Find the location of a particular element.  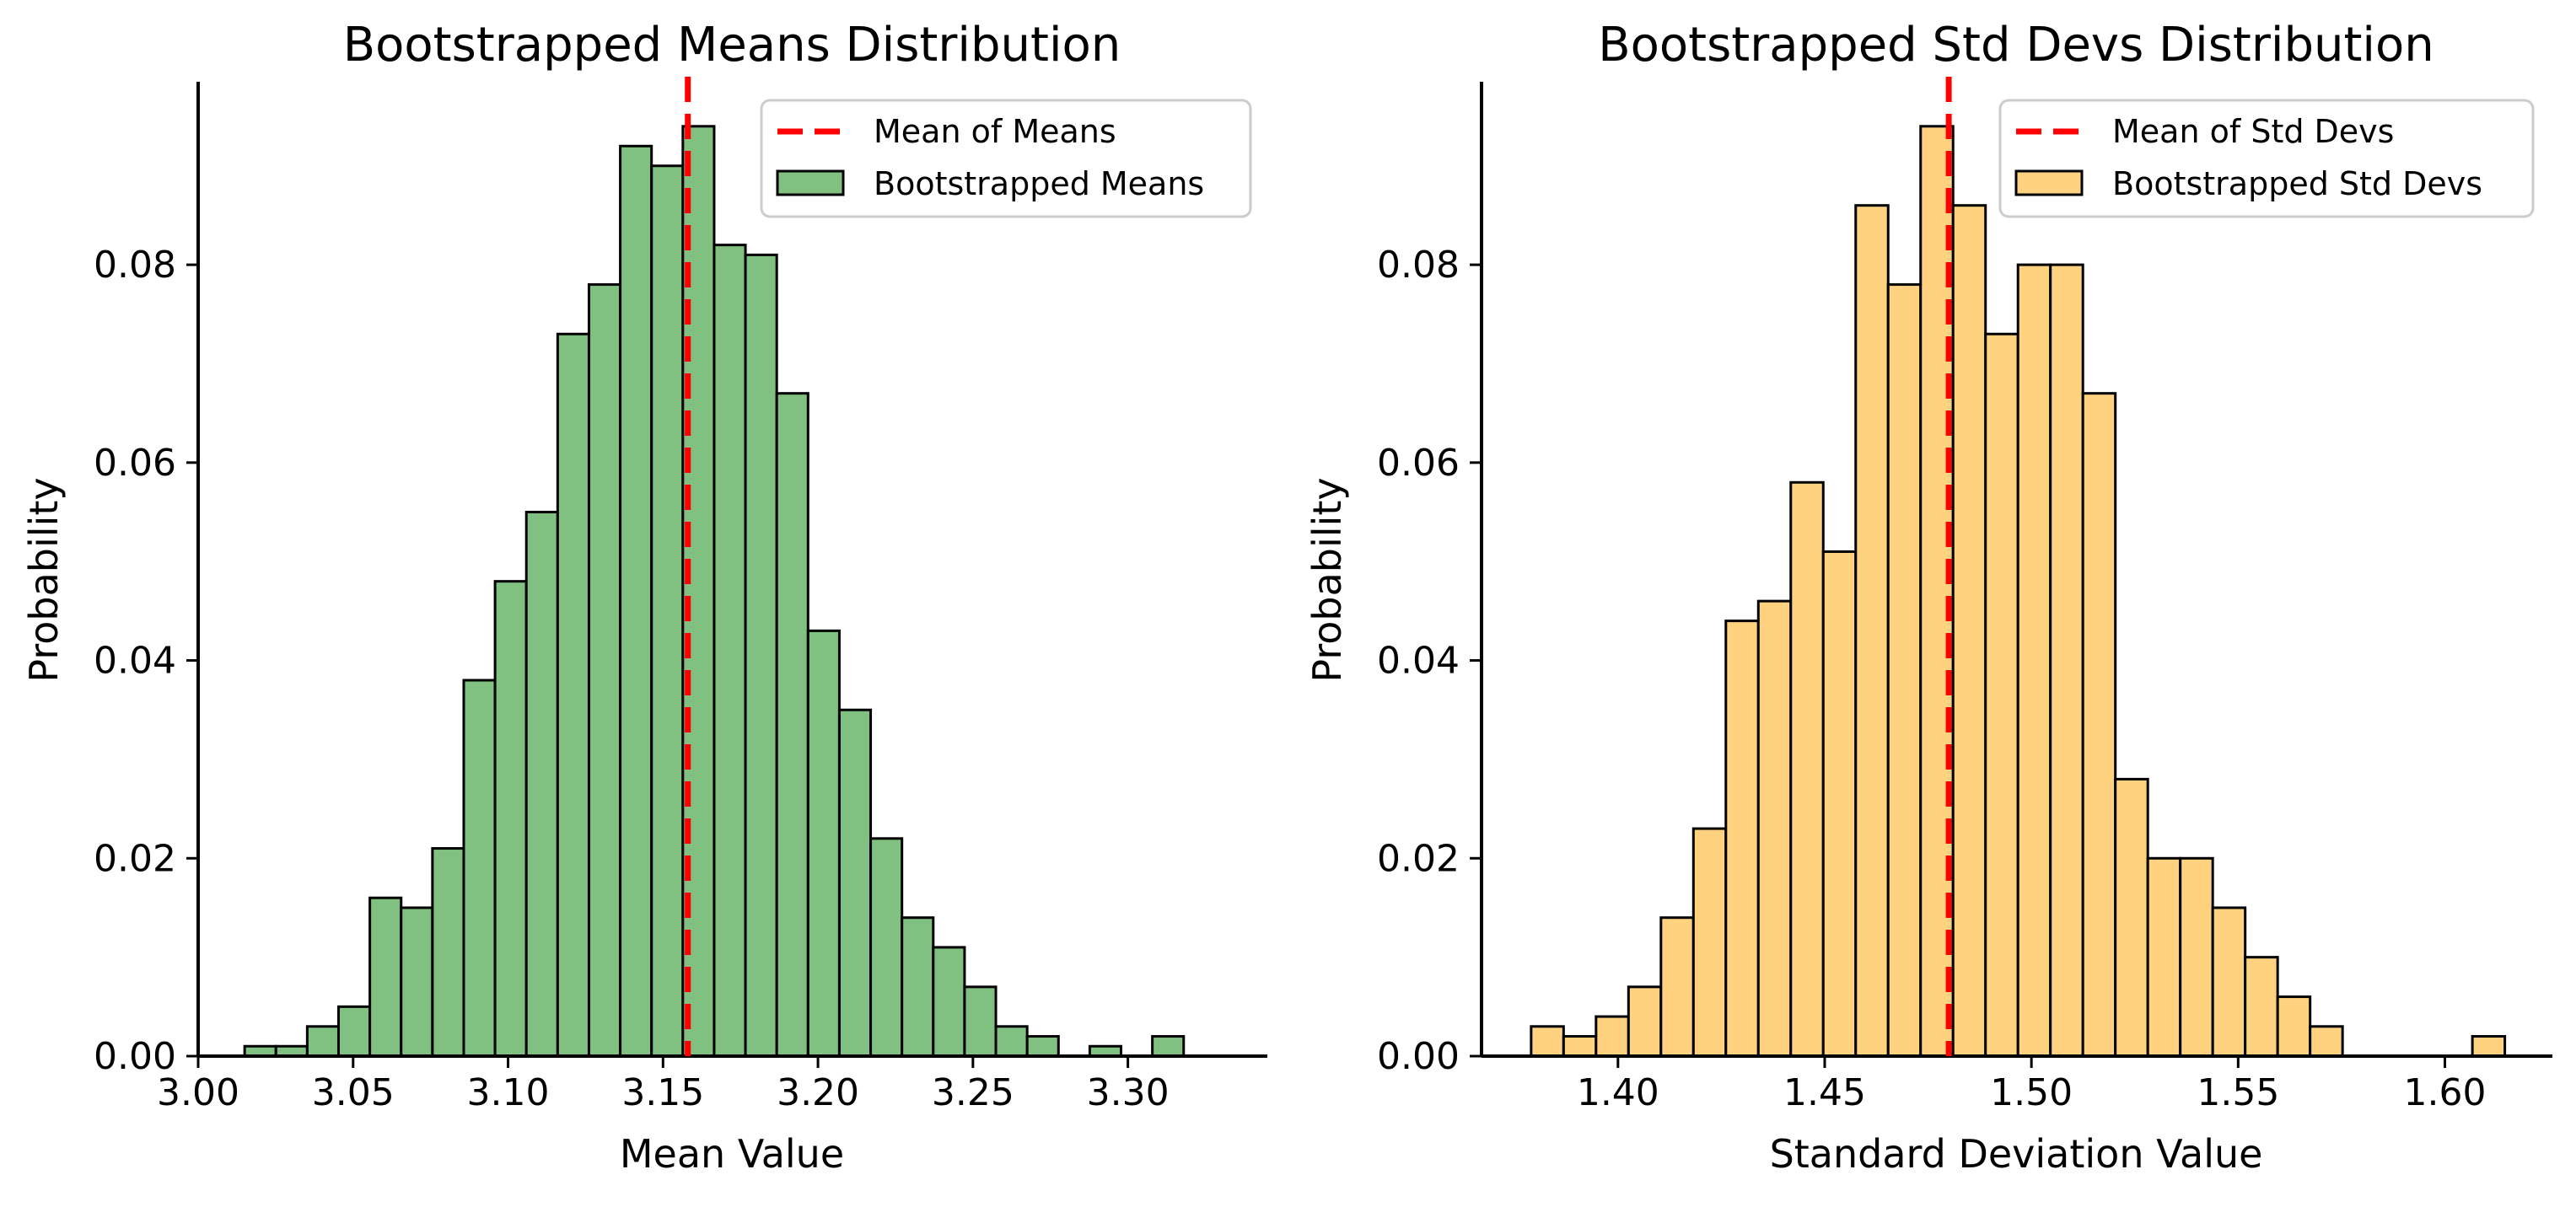

x-axis-label: Standard Deviation Value is located at coordinates (2017, 1154).